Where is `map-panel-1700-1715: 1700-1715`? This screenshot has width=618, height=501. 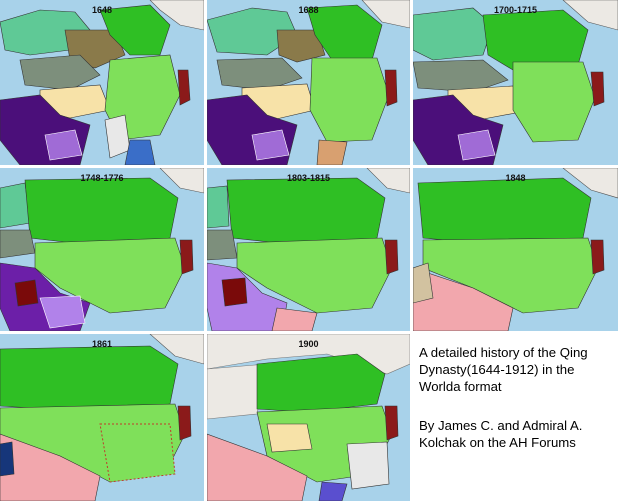 map-panel-1700-1715: 1700-1715 is located at coordinates (515, 82).